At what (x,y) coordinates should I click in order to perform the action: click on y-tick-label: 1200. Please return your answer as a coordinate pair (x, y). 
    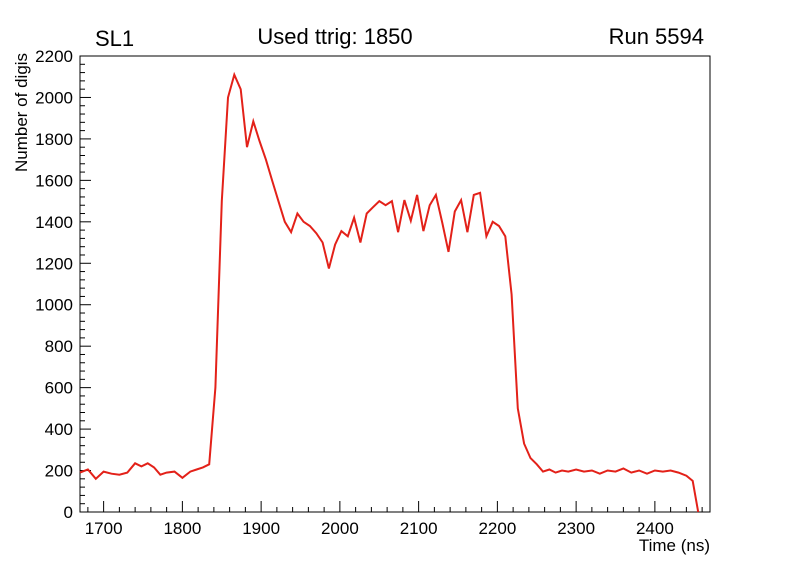
    Looking at the image, I should click on (54, 263).